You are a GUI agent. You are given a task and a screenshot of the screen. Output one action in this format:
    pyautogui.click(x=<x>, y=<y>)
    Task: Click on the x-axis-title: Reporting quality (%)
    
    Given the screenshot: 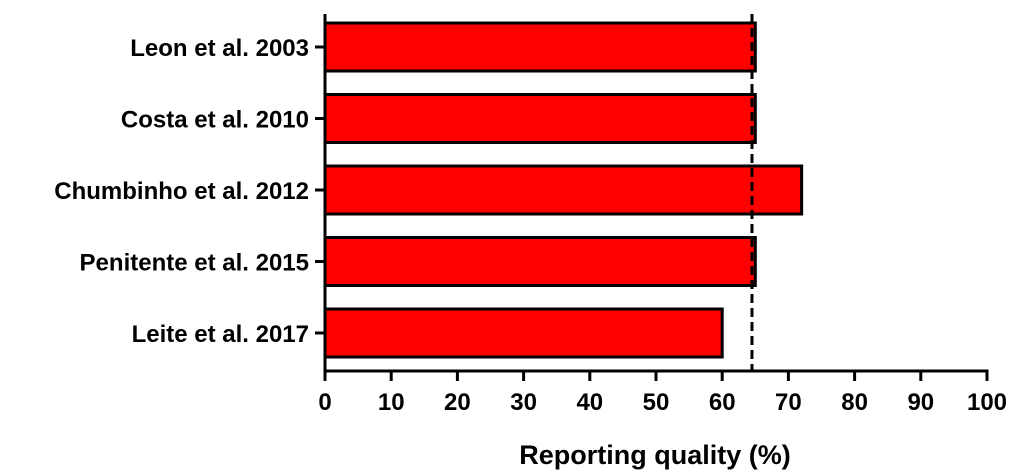 What is the action you would take?
    pyautogui.click(x=655, y=455)
    